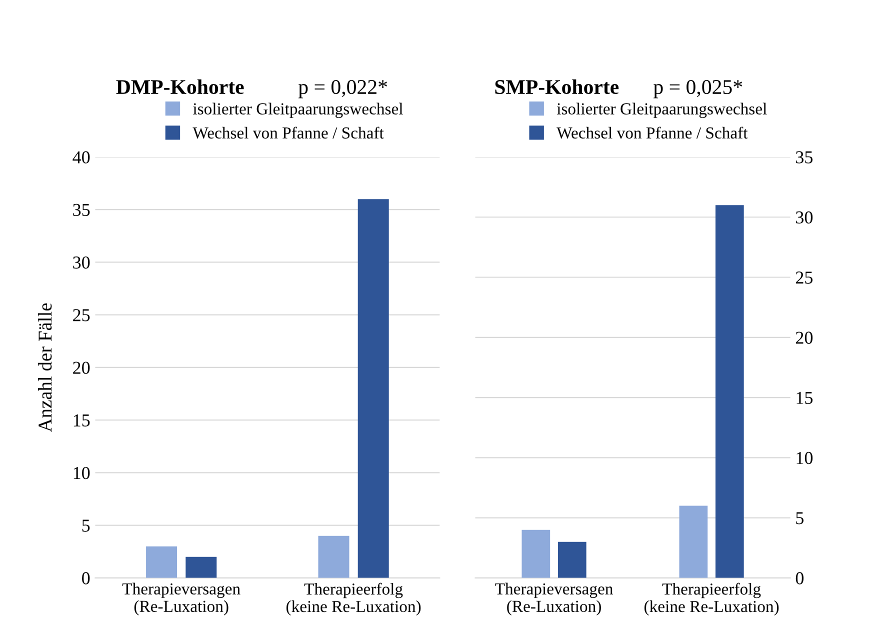  What do you see at coordinates (342, 89) in the screenshot?
I see `text: p = 0,022*` at bounding box center [342, 89].